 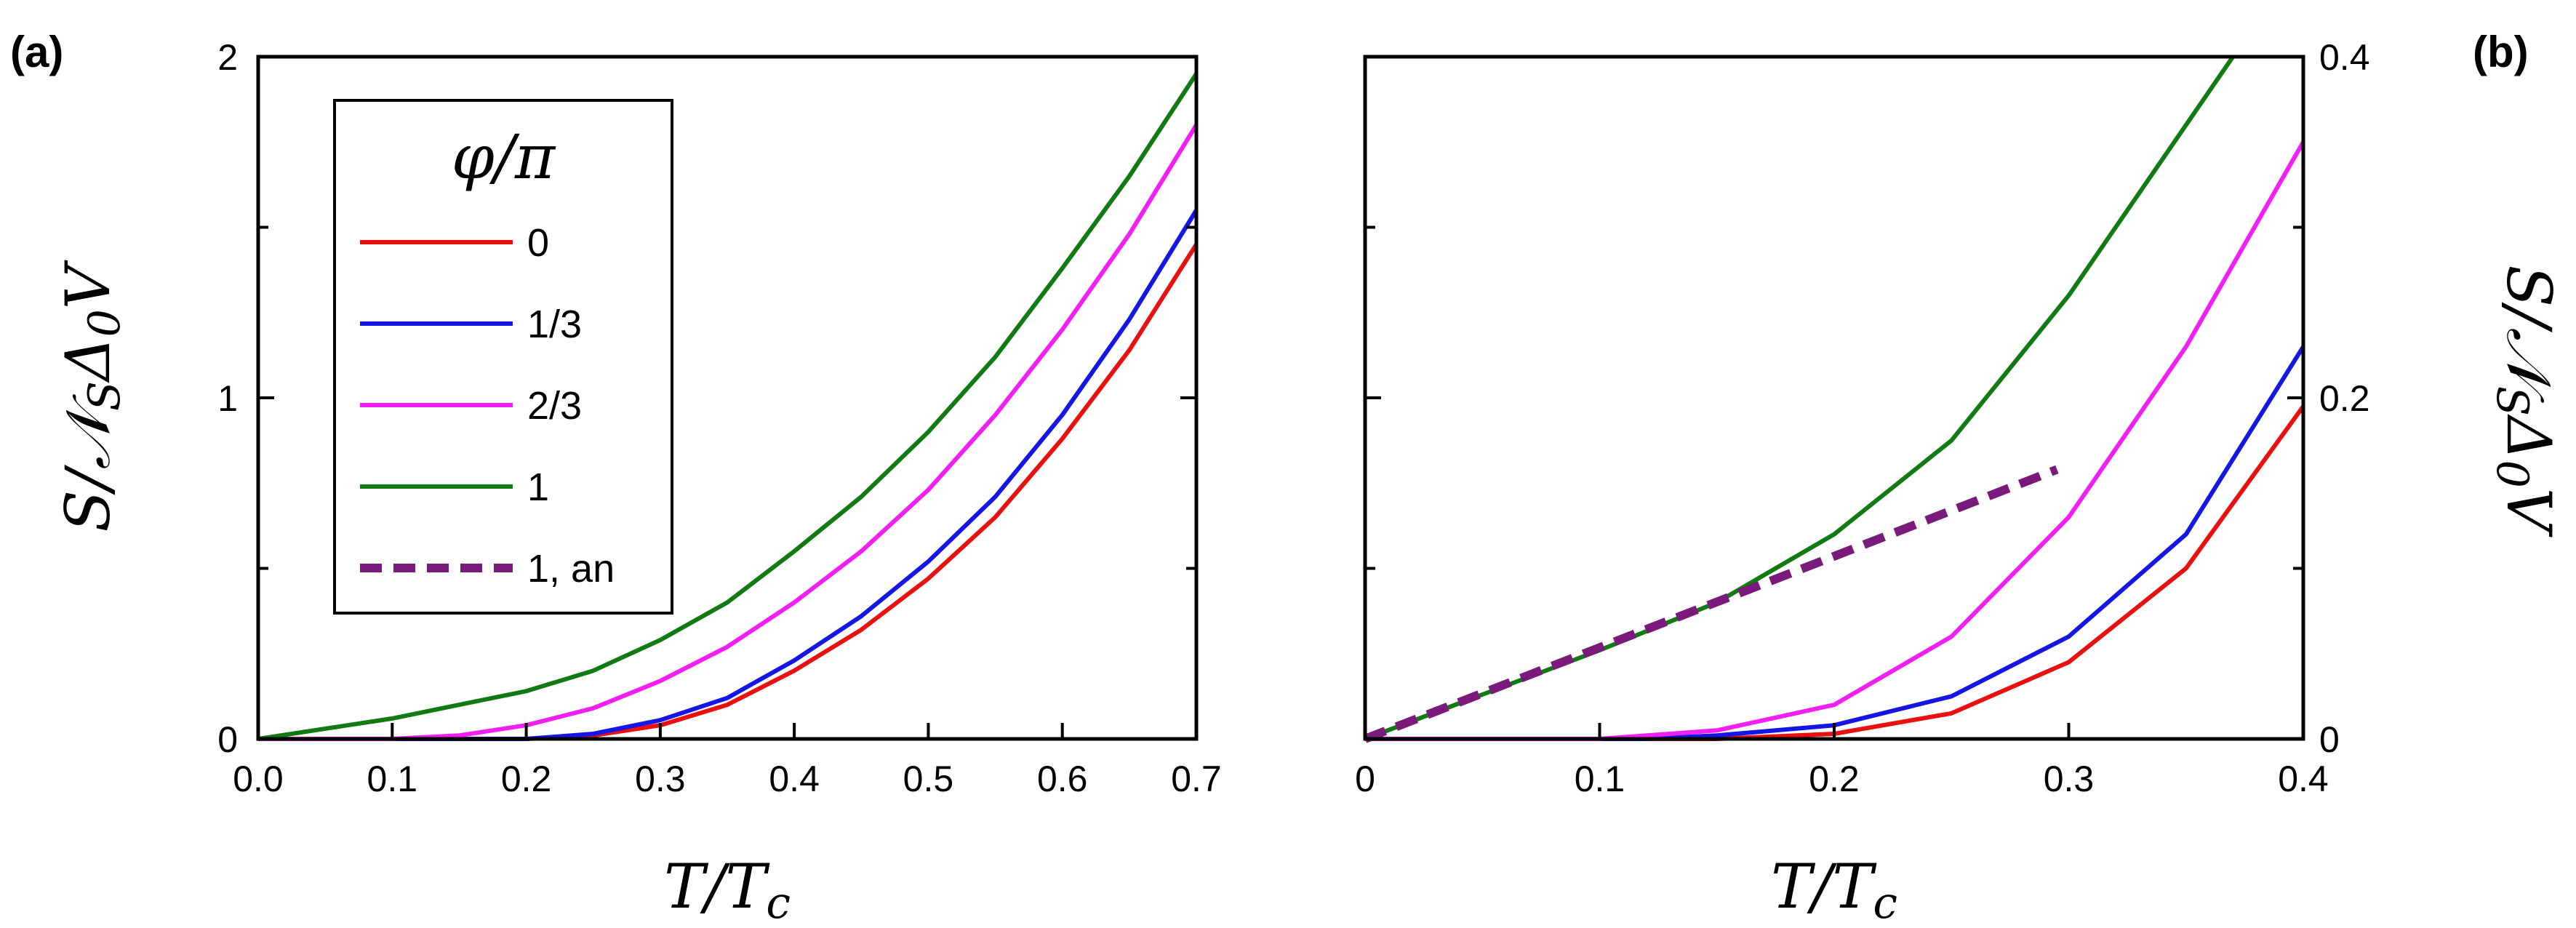 I want to click on legend-label: 0, so click(x=538, y=243).